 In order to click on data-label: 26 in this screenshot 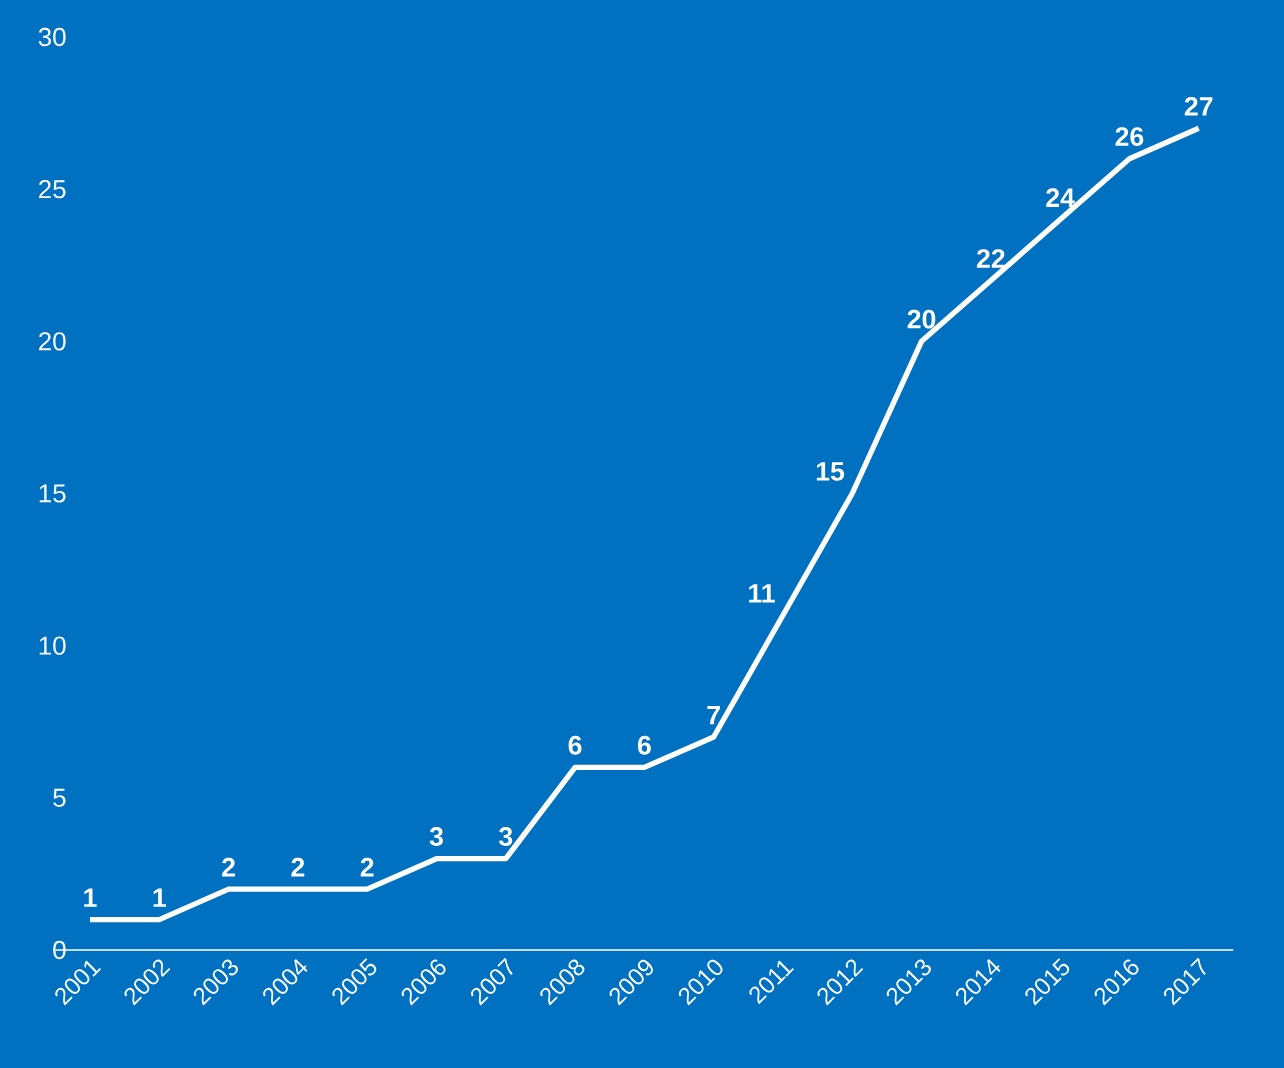, I will do `click(1129, 137)`.